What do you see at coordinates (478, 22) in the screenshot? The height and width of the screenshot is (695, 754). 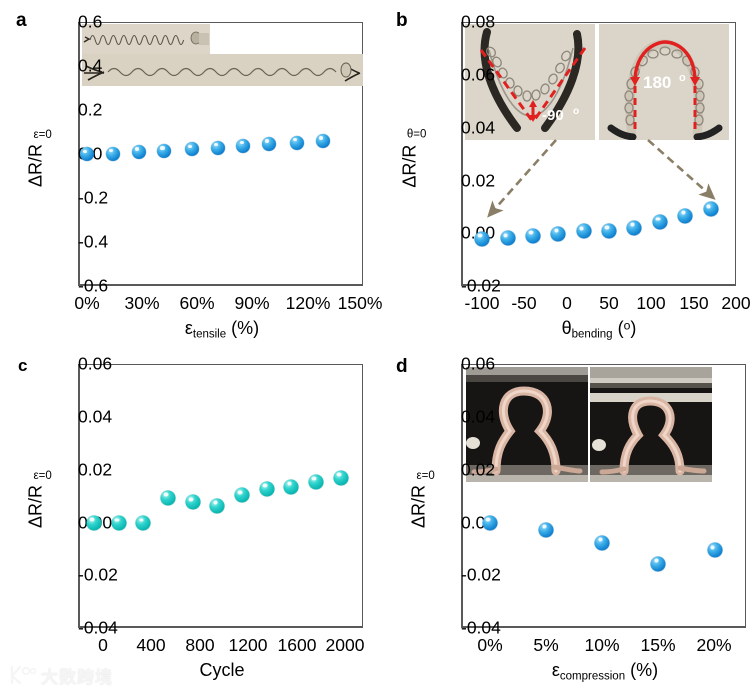 I see `panel-b-ytick-5: 0.08` at bounding box center [478, 22].